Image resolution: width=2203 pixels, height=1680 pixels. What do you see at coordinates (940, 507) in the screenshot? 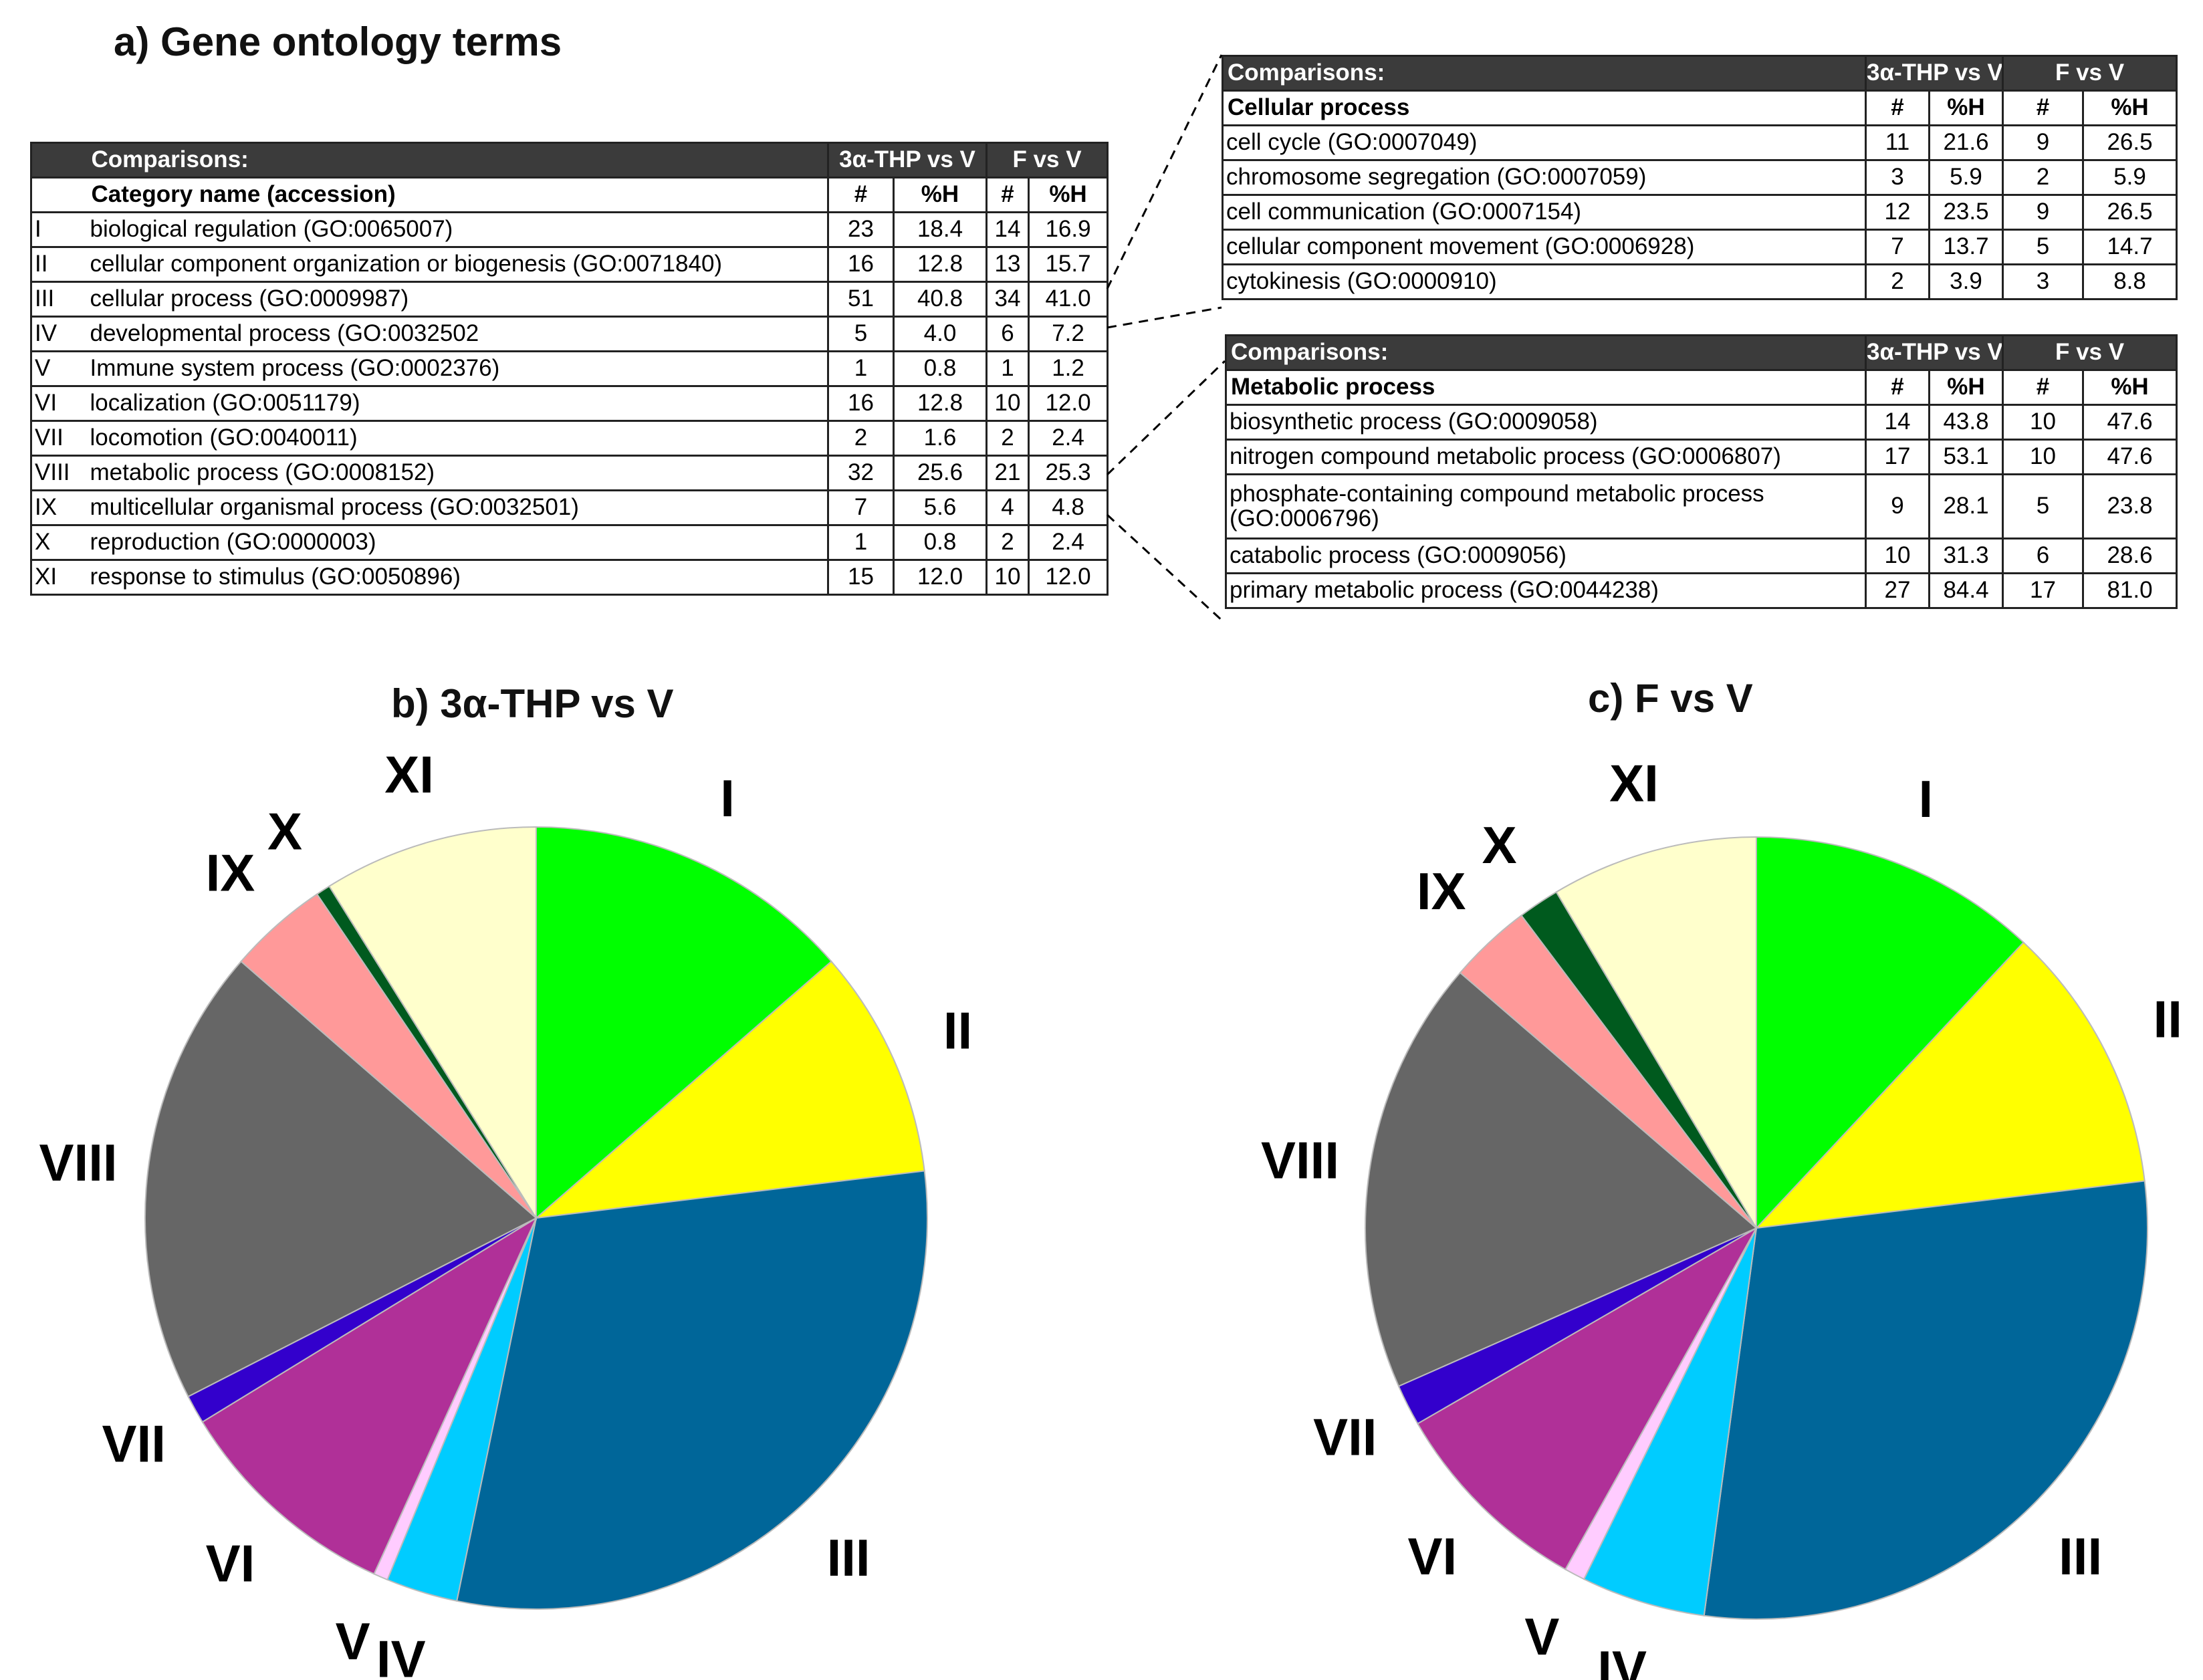
I see `row-percent-3a-thp: 5.6` at bounding box center [940, 507].